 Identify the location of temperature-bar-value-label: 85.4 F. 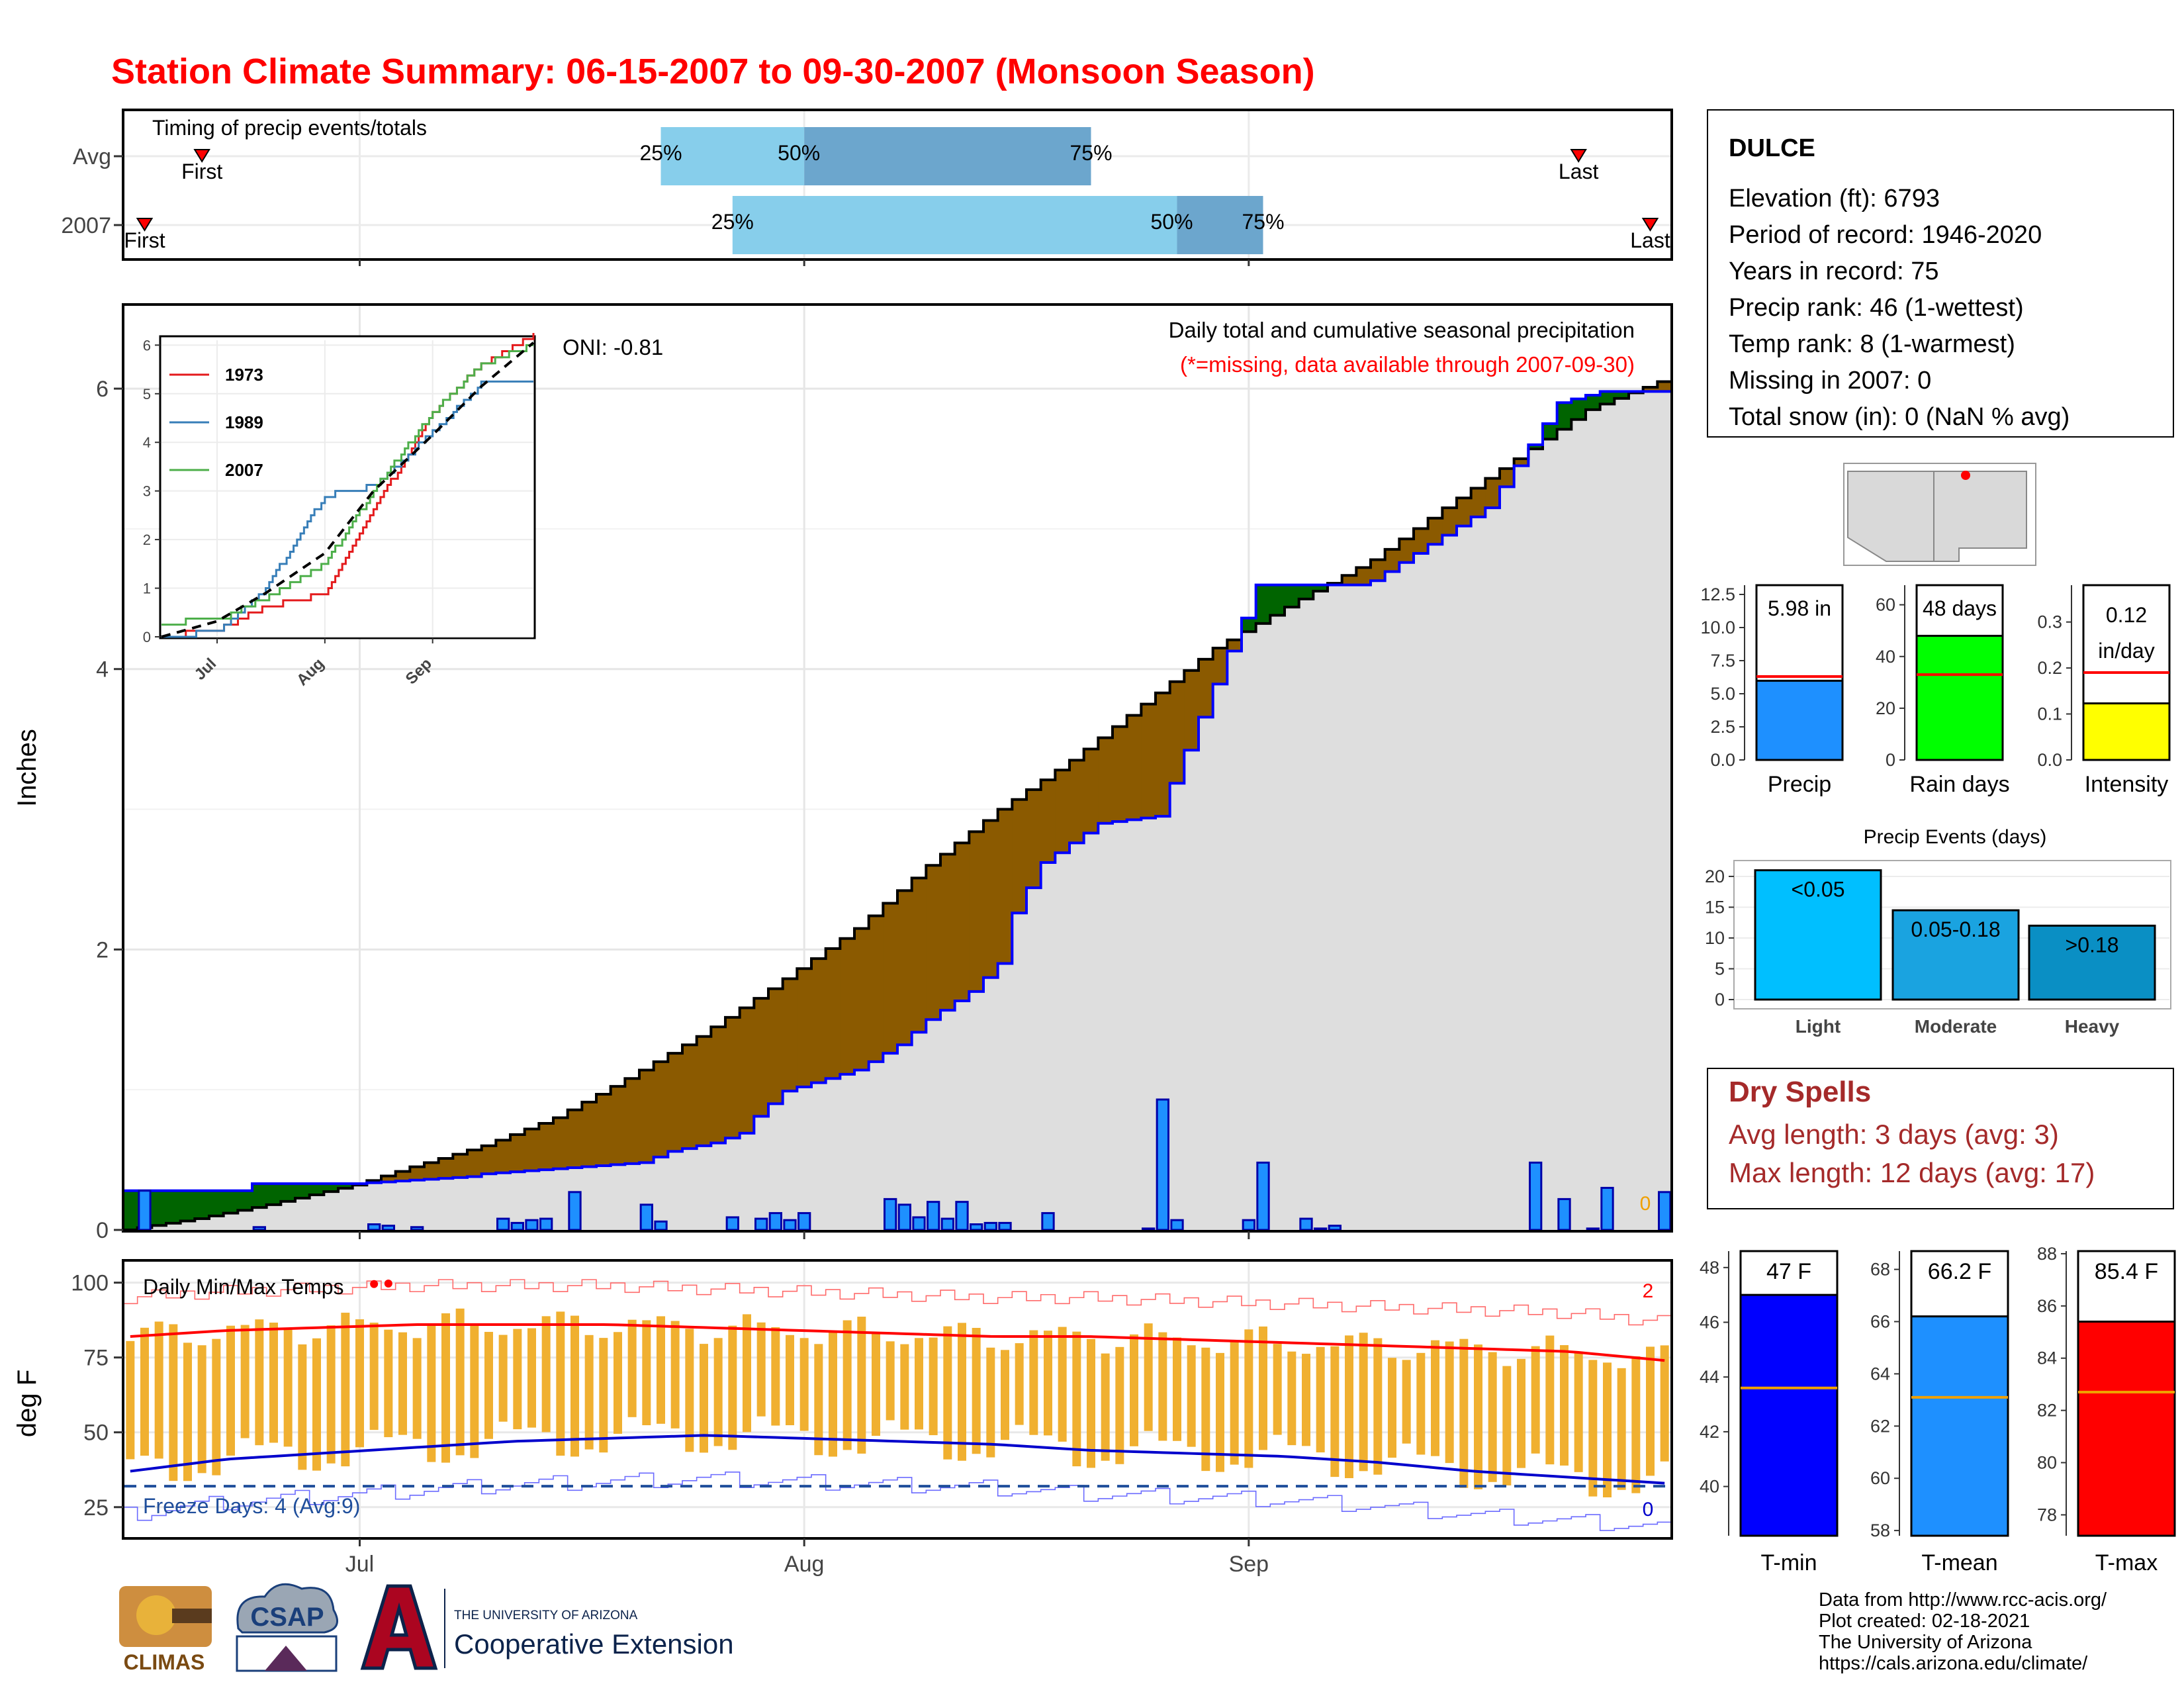
(2126, 1271).